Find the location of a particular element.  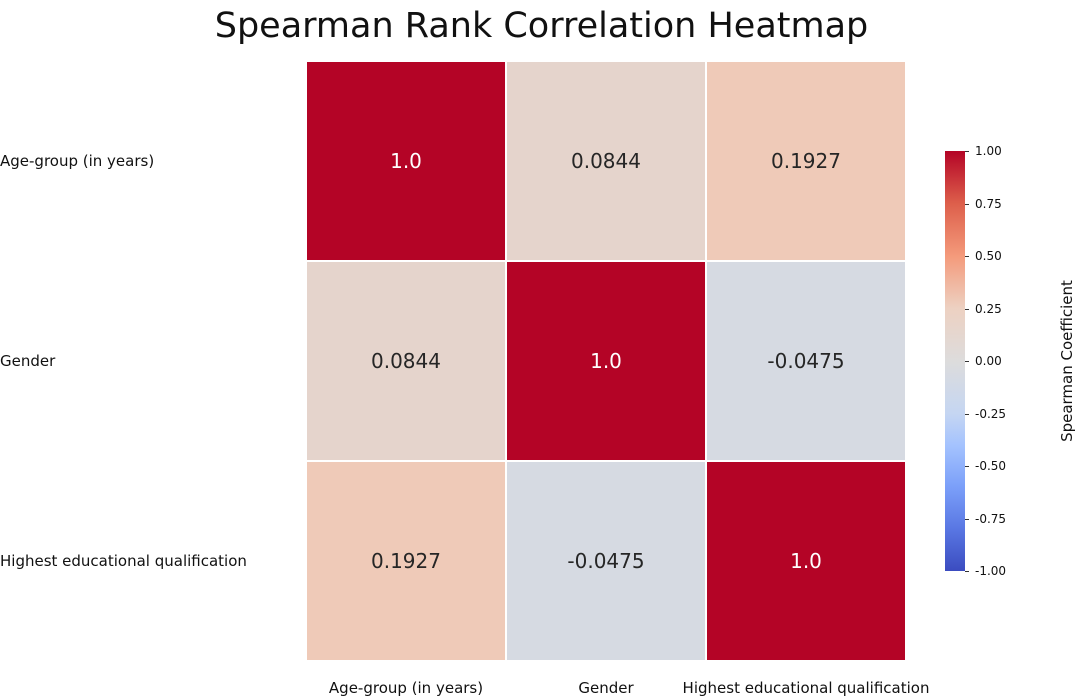

colorbar-tick-label: 0.25 is located at coordinates (988, 308).